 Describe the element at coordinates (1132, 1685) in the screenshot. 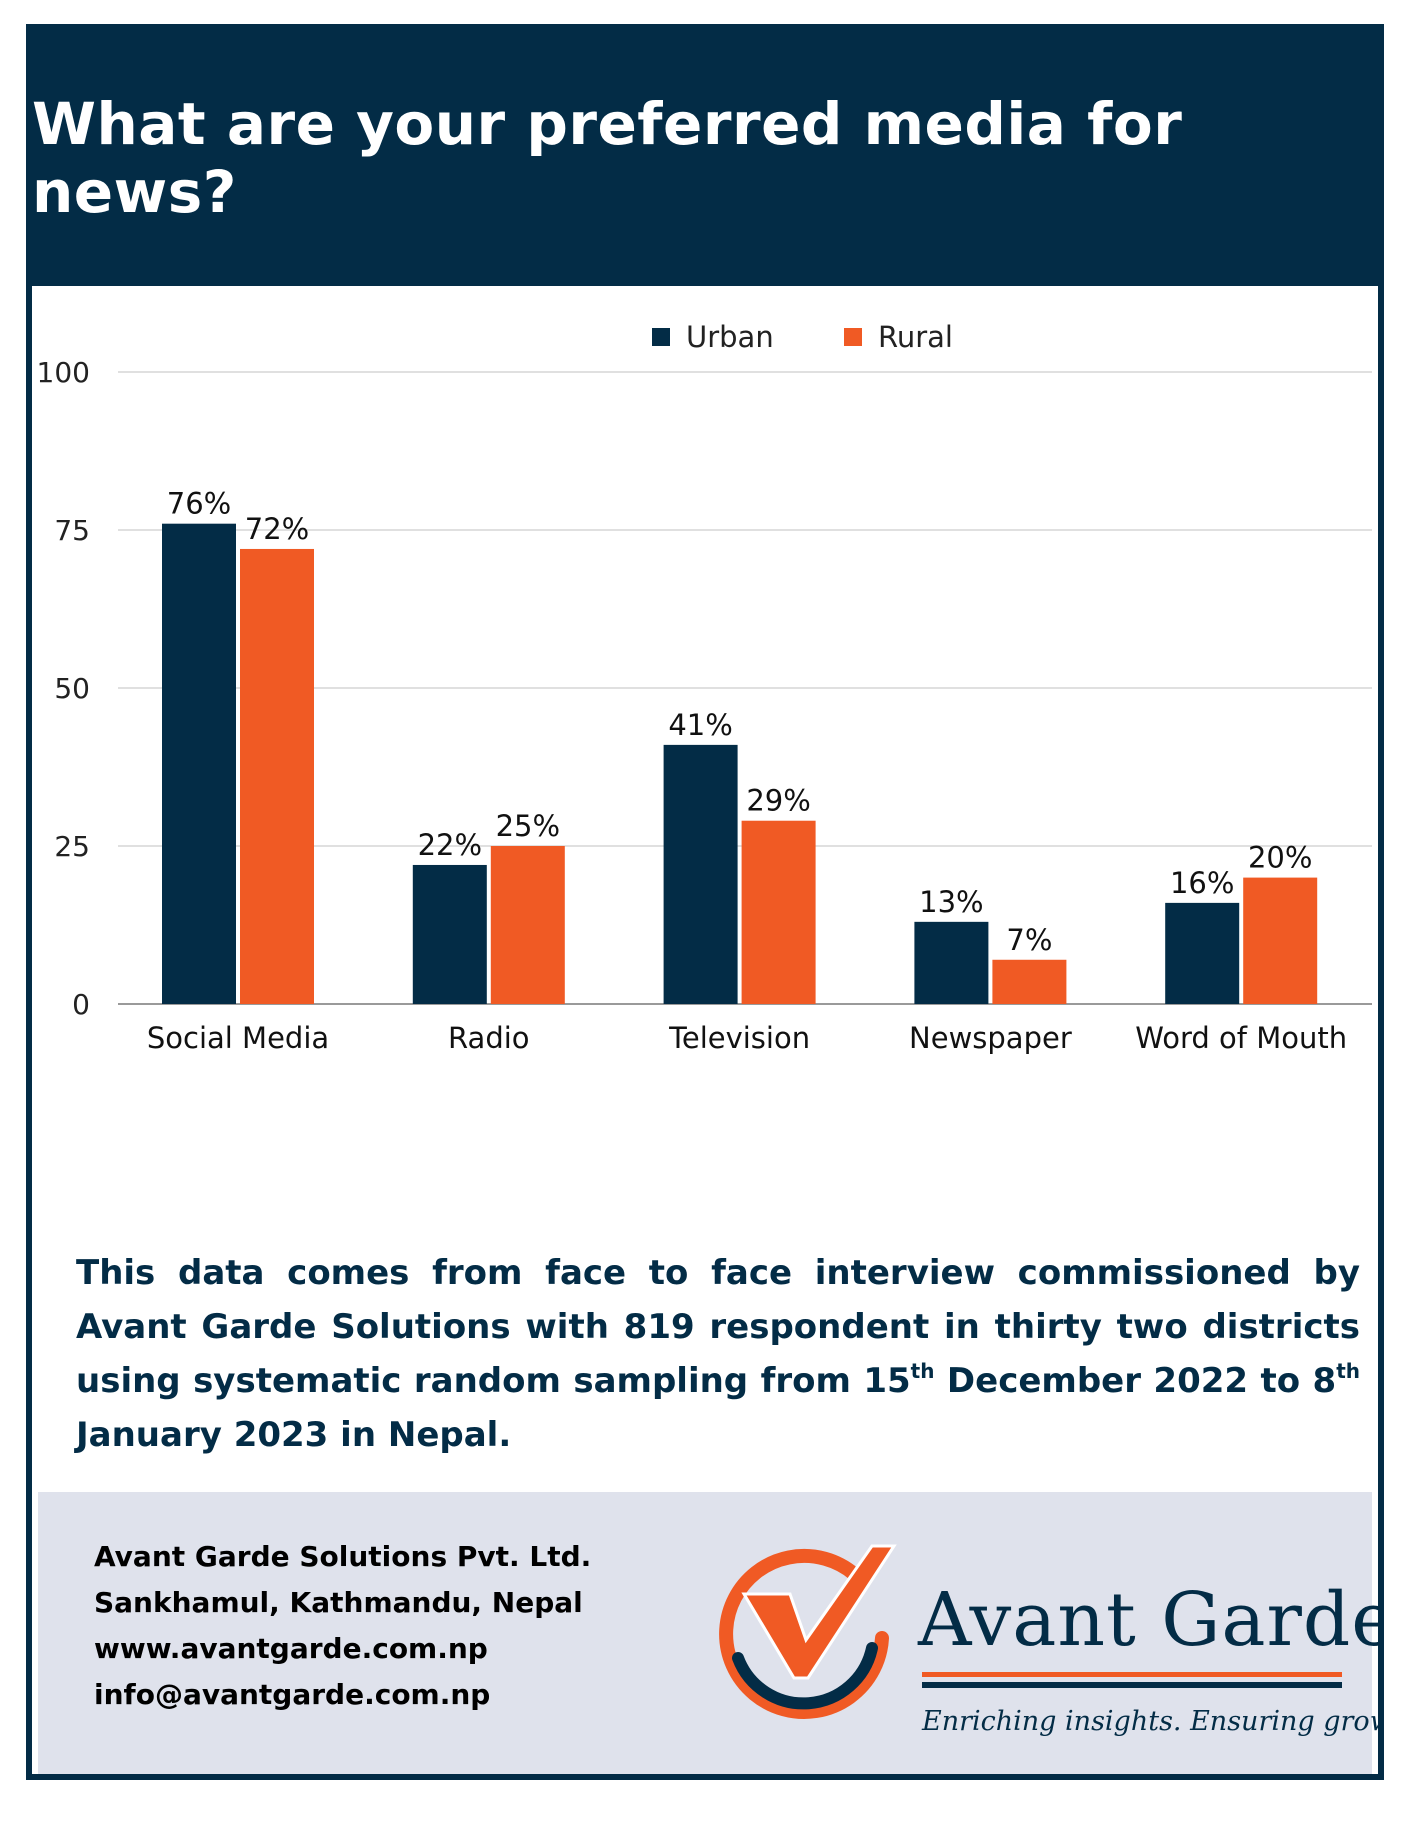

I see `brand-rule-navy` at that location.